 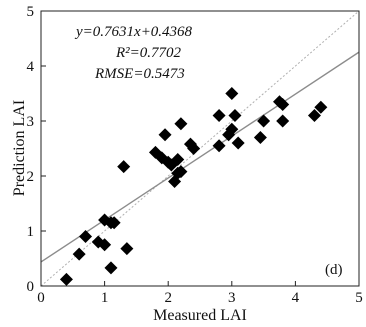 I want to click on y-axis-title: Prediction LAI, so click(x=19, y=148).